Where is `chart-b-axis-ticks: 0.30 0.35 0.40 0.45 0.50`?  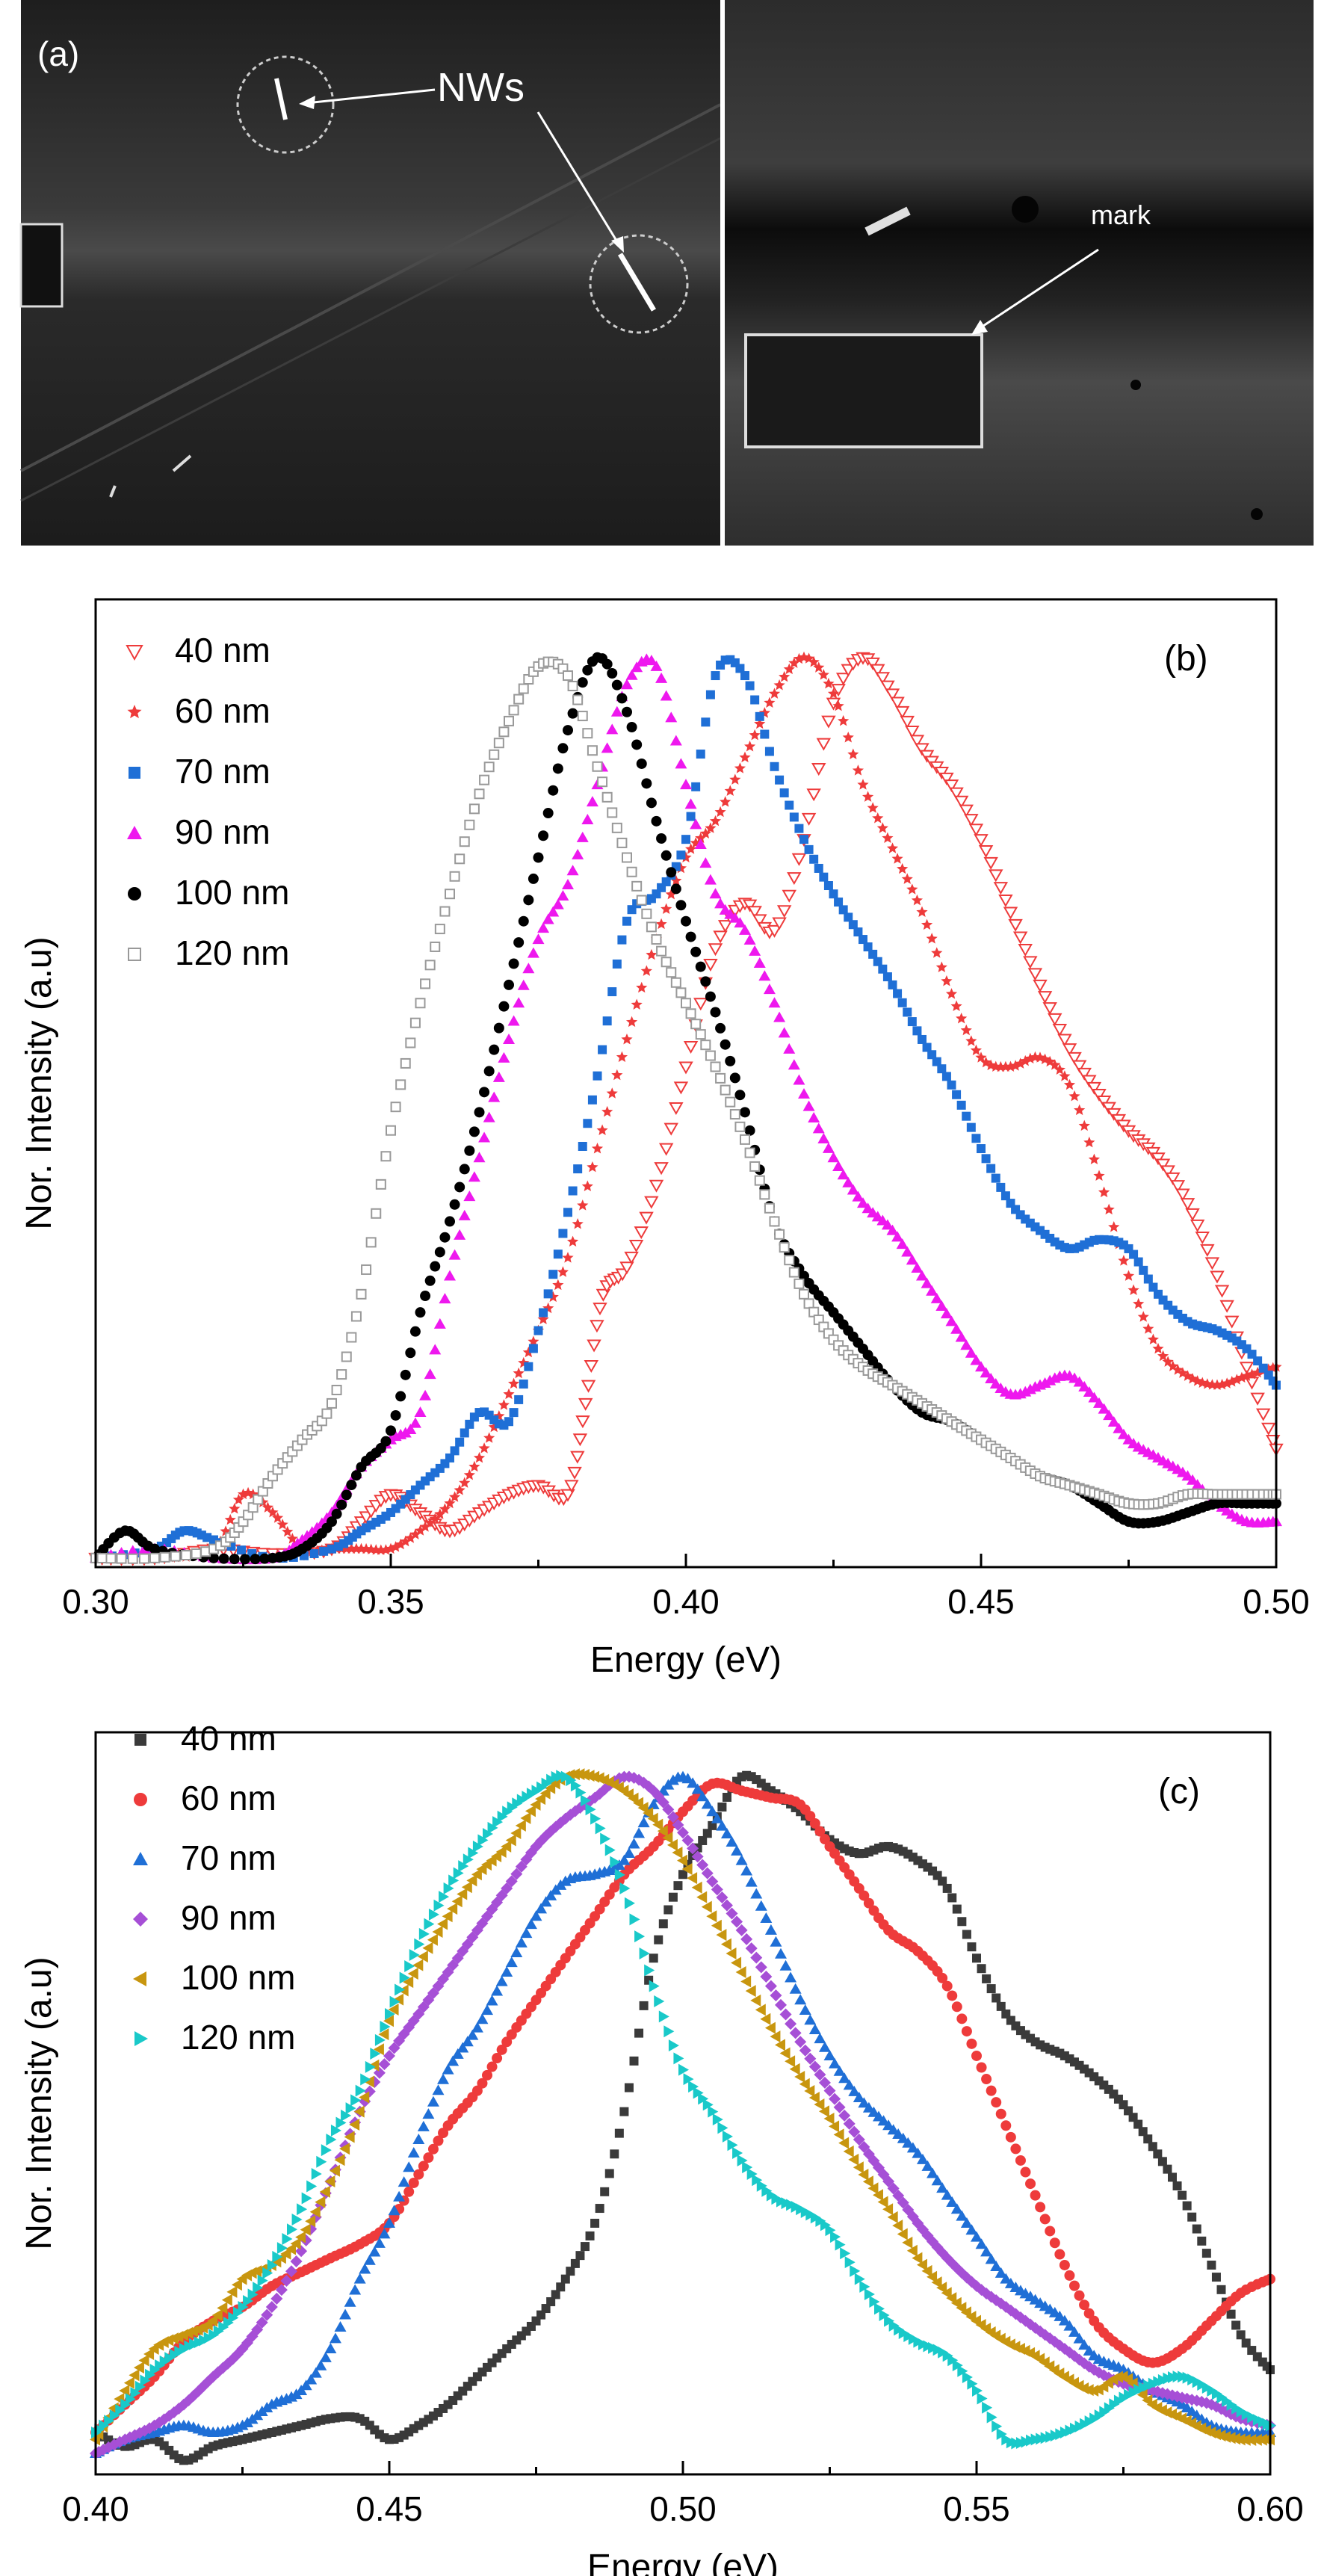
chart-b-axis-ticks: 0.30 0.35 0.40 0.45 0.50 is located at coordinates (686, 1588).